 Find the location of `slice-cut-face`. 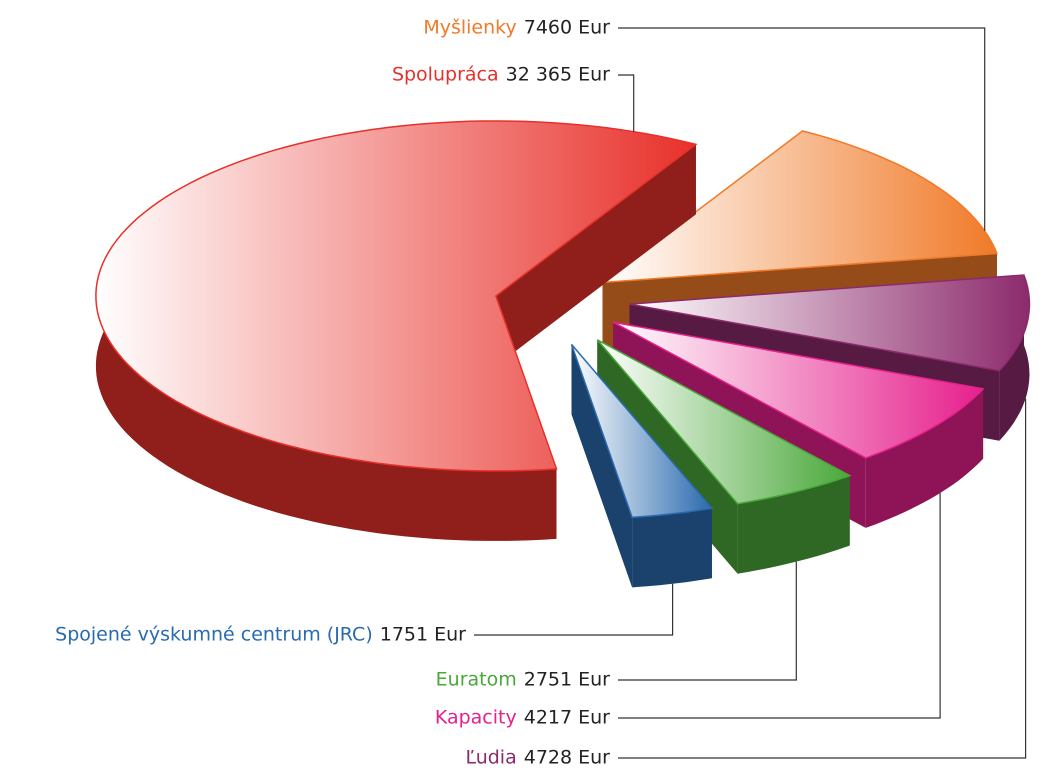

slice-cut-face is located at coordinates (602, 466).